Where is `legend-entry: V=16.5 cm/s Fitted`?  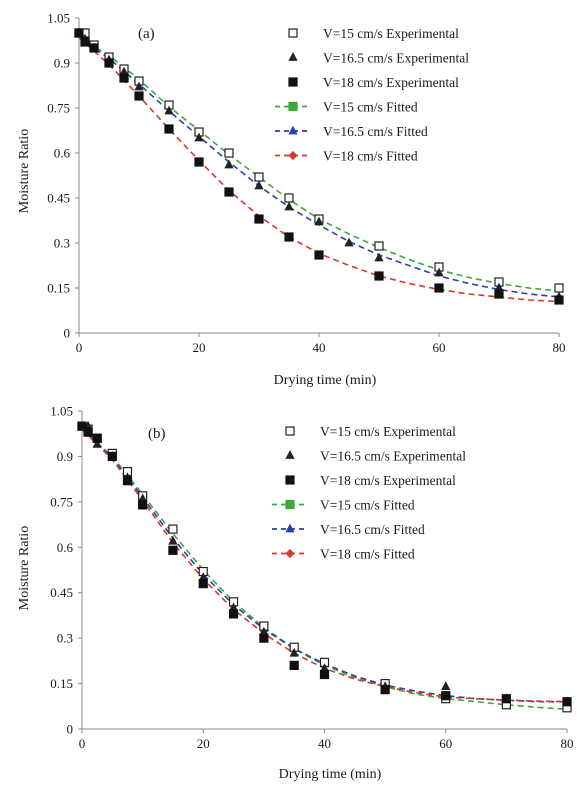
legend-entry: V=16.5 cm/s Fitted is located at coordinates (351, 131).